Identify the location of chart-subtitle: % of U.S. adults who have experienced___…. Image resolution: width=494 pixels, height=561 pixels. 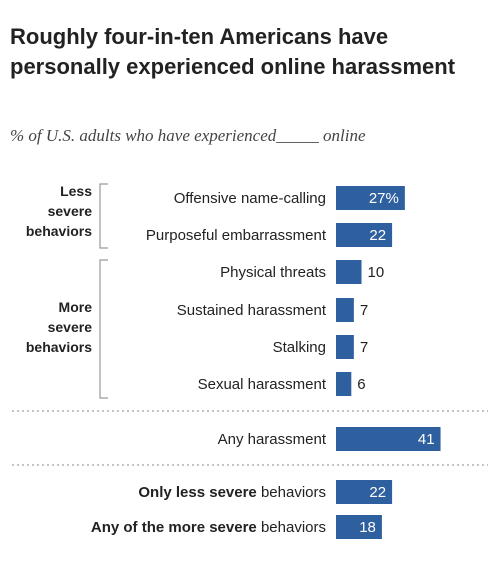
(188, 135).